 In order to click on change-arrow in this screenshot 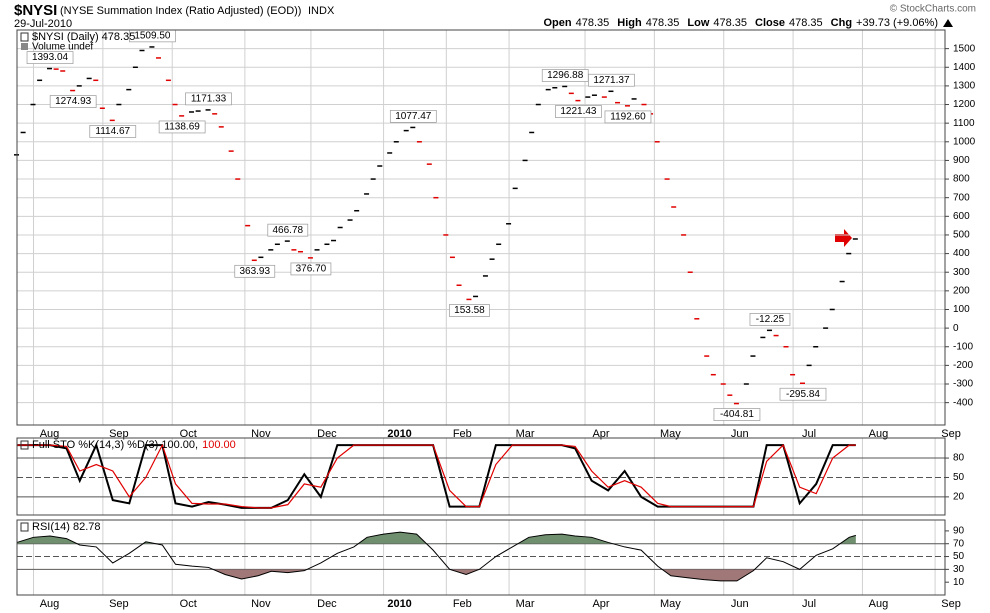, I will do `click(948, 23)`.